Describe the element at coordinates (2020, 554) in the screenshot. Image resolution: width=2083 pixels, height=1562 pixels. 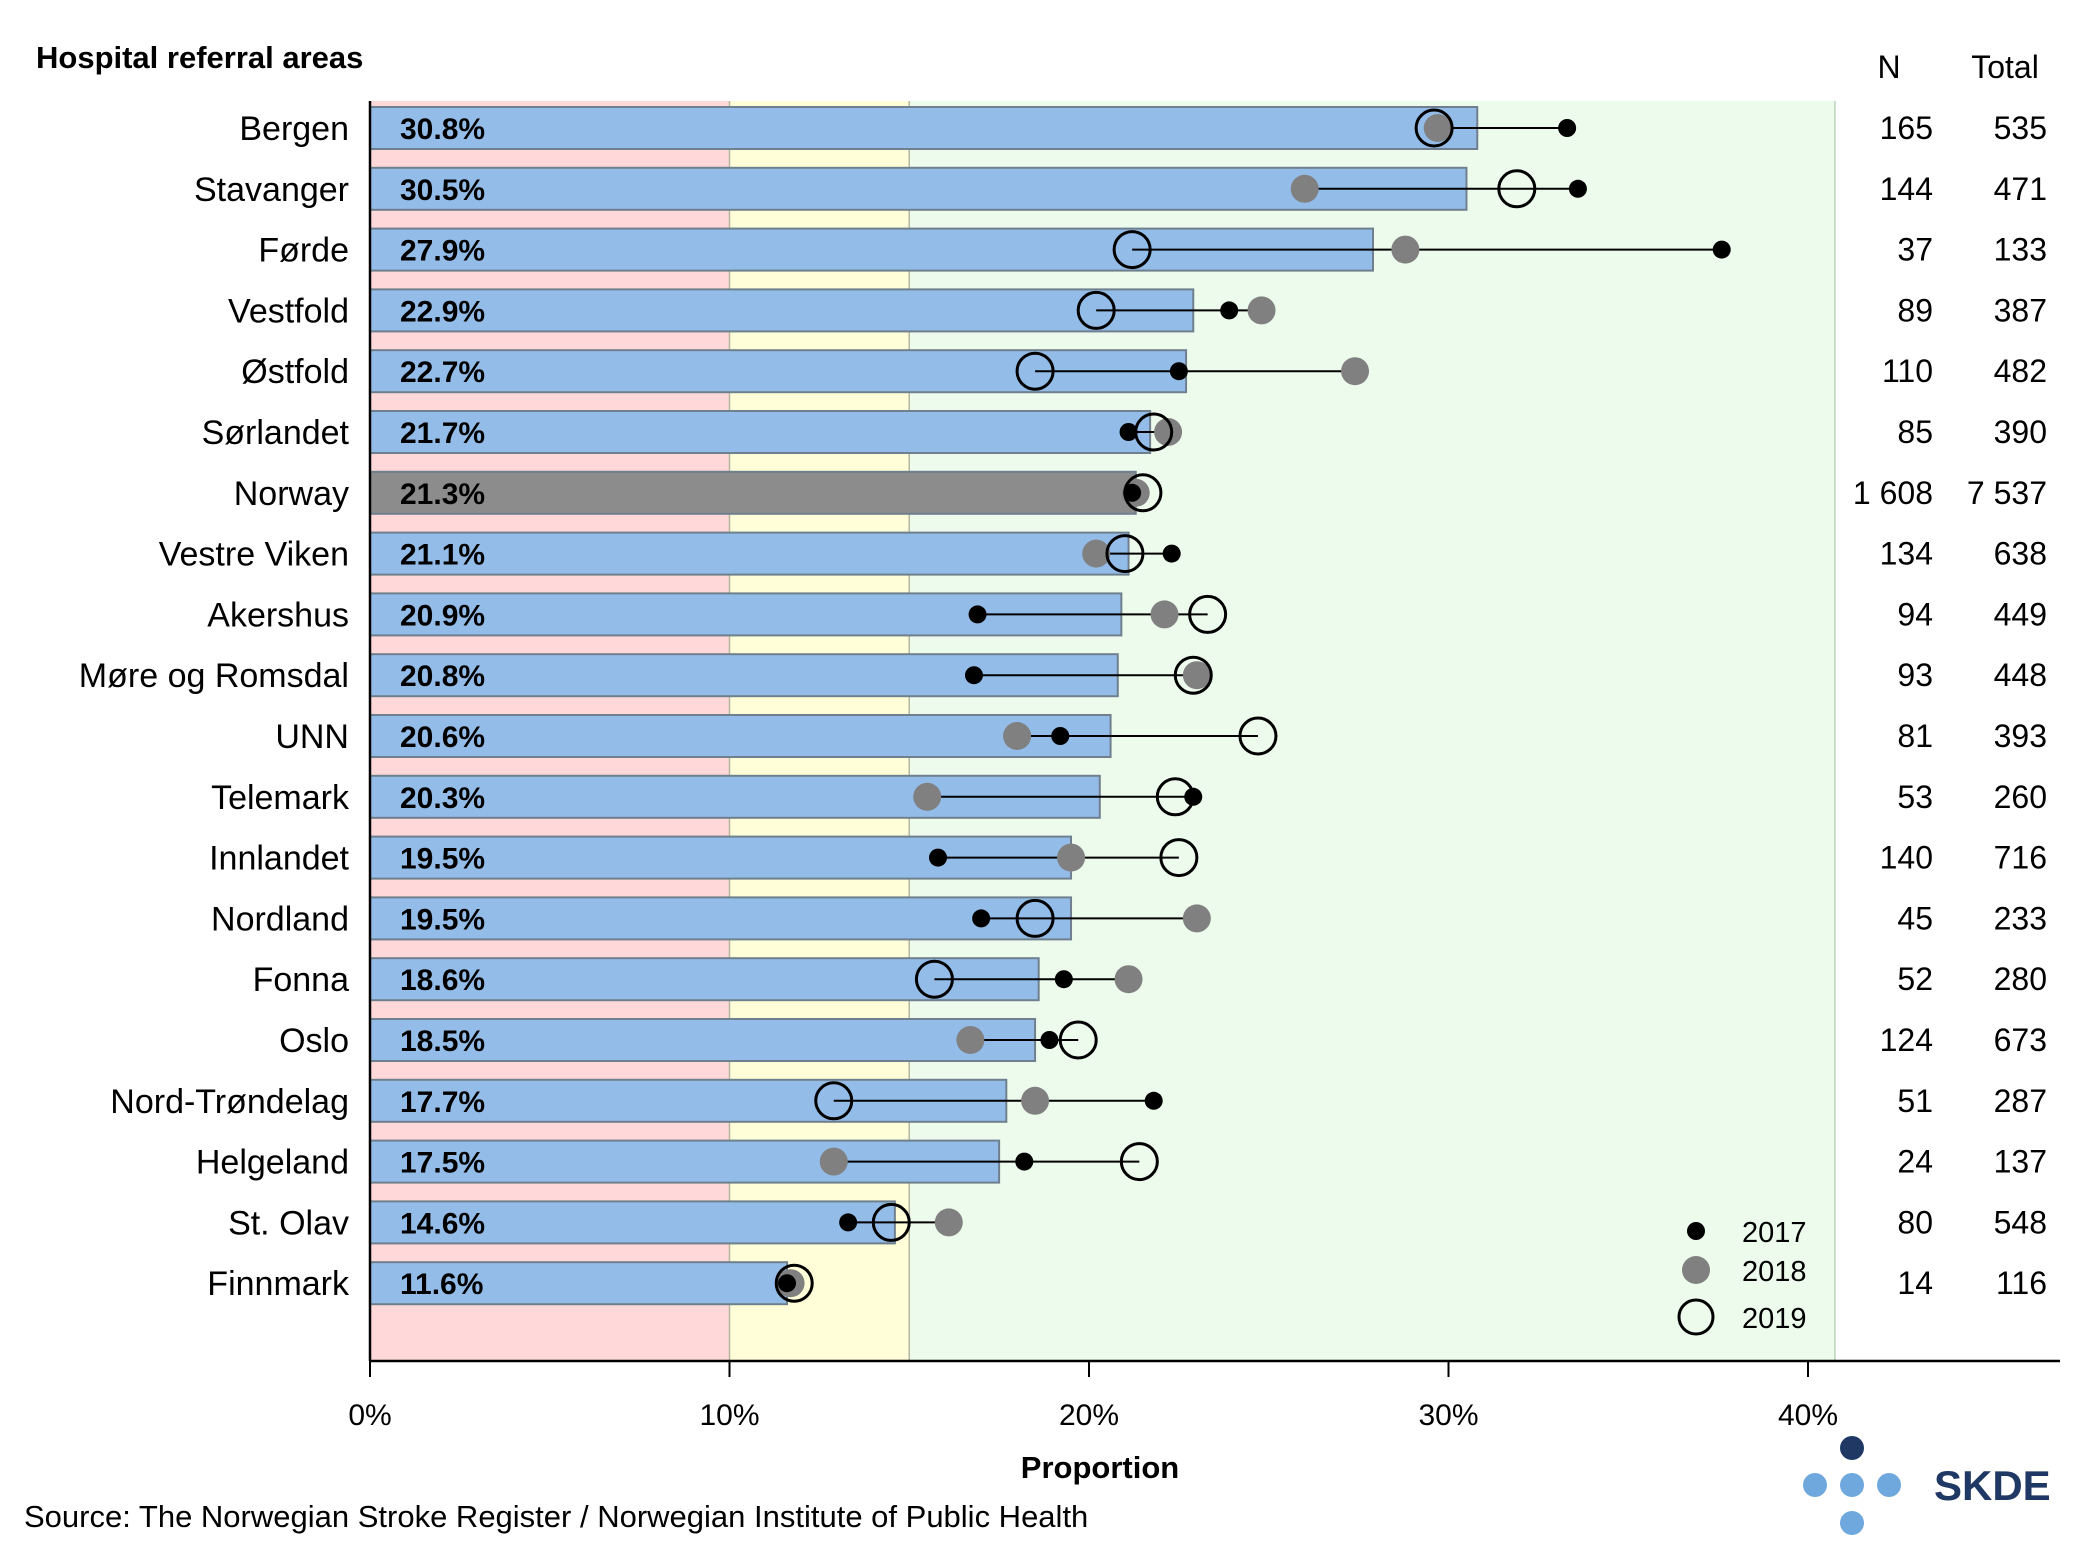
I see `total-value-7: 638` at that location.